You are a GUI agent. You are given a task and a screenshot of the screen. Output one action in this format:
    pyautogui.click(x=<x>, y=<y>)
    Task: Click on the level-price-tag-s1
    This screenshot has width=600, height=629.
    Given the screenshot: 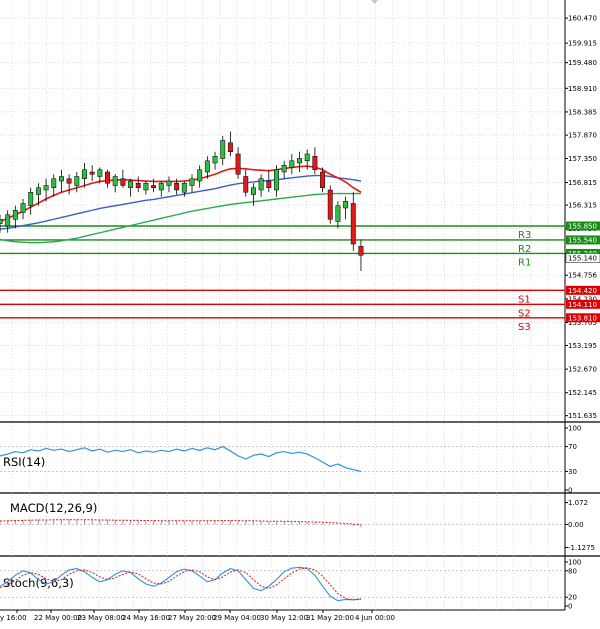 What is the action you would take?
    pyautogui.click(x=583, y=290)
    